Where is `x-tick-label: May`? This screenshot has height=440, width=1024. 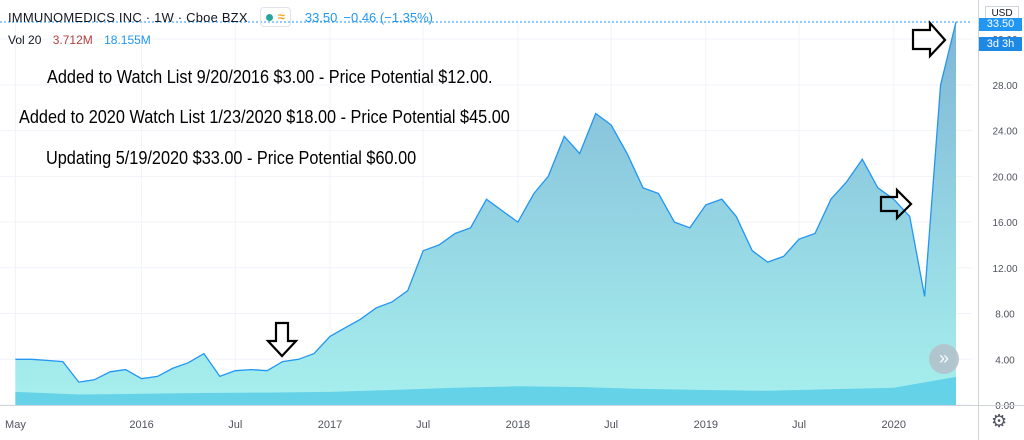
x-tick-label: May is located at coordinates (15, 425).